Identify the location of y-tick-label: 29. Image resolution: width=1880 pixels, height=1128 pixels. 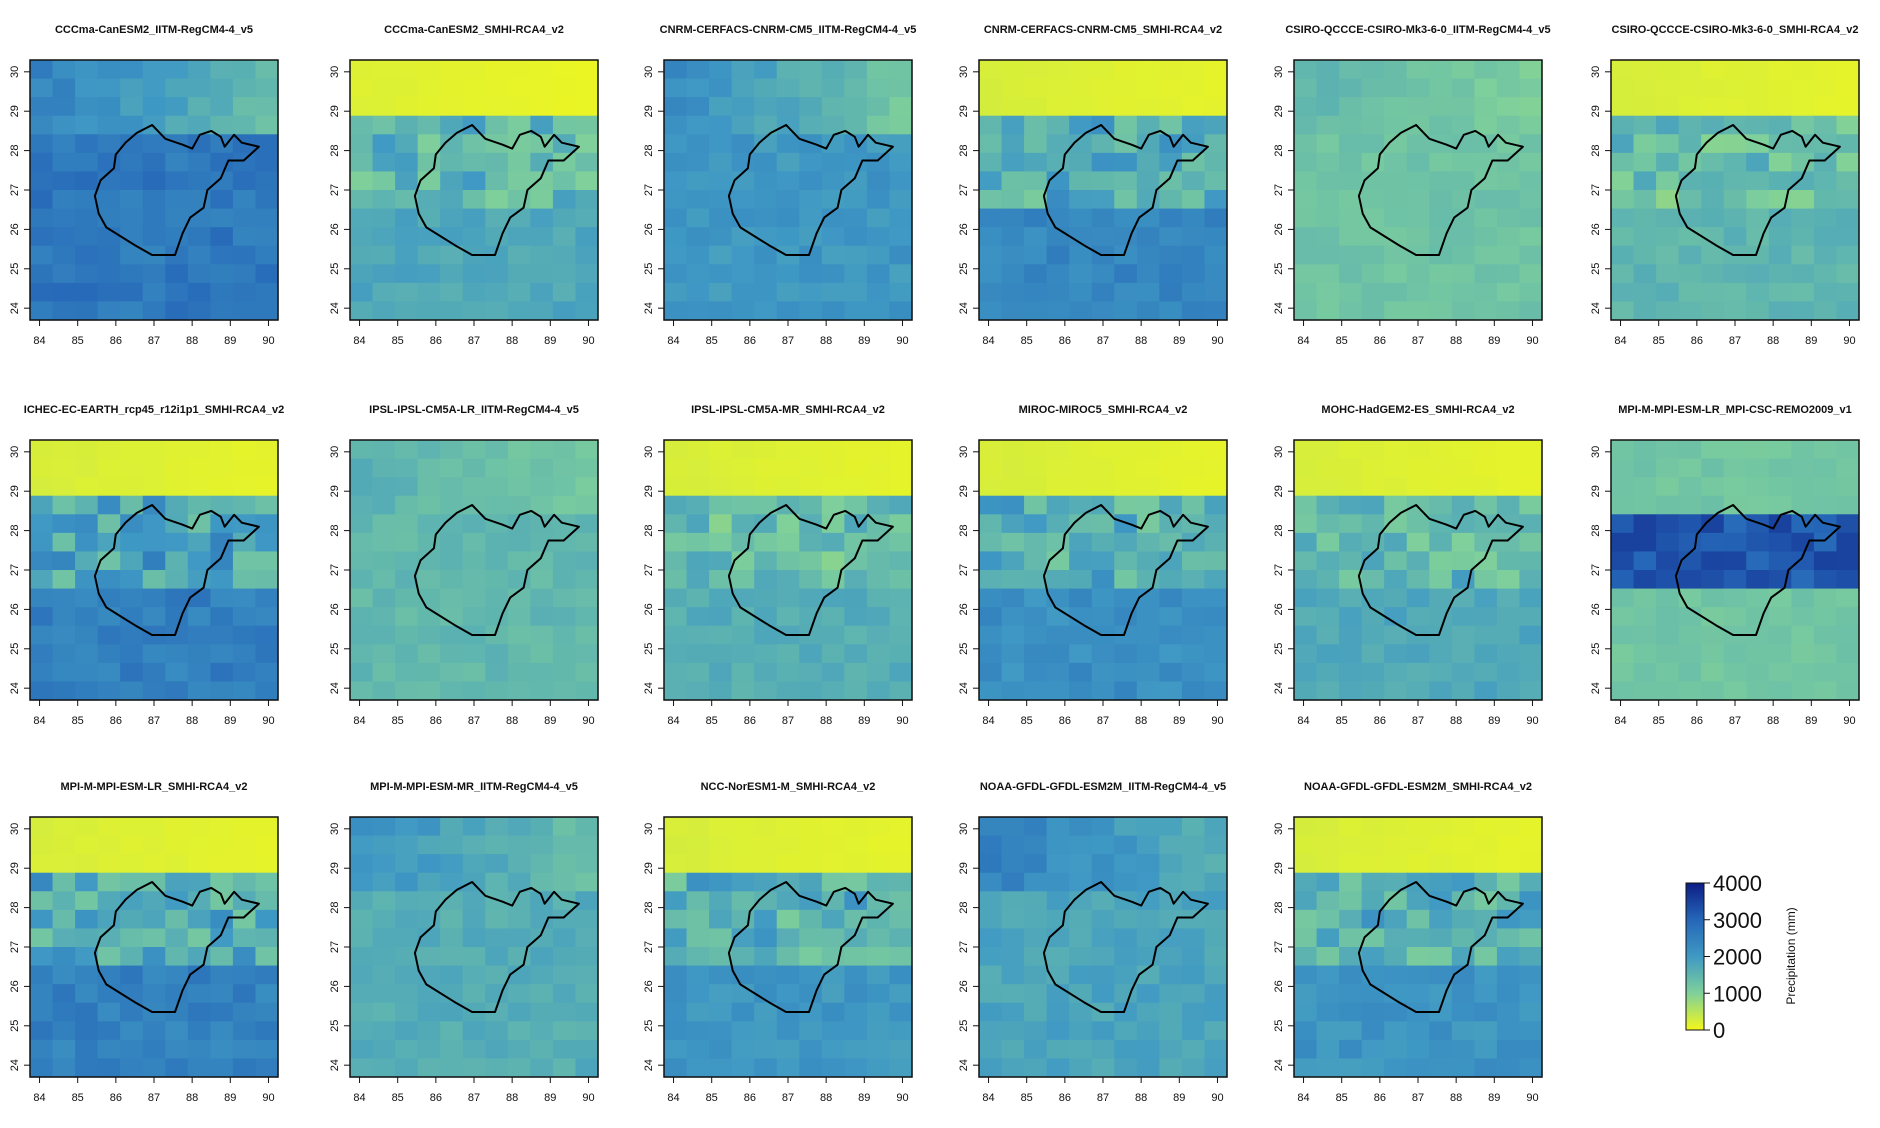
(964, 111).